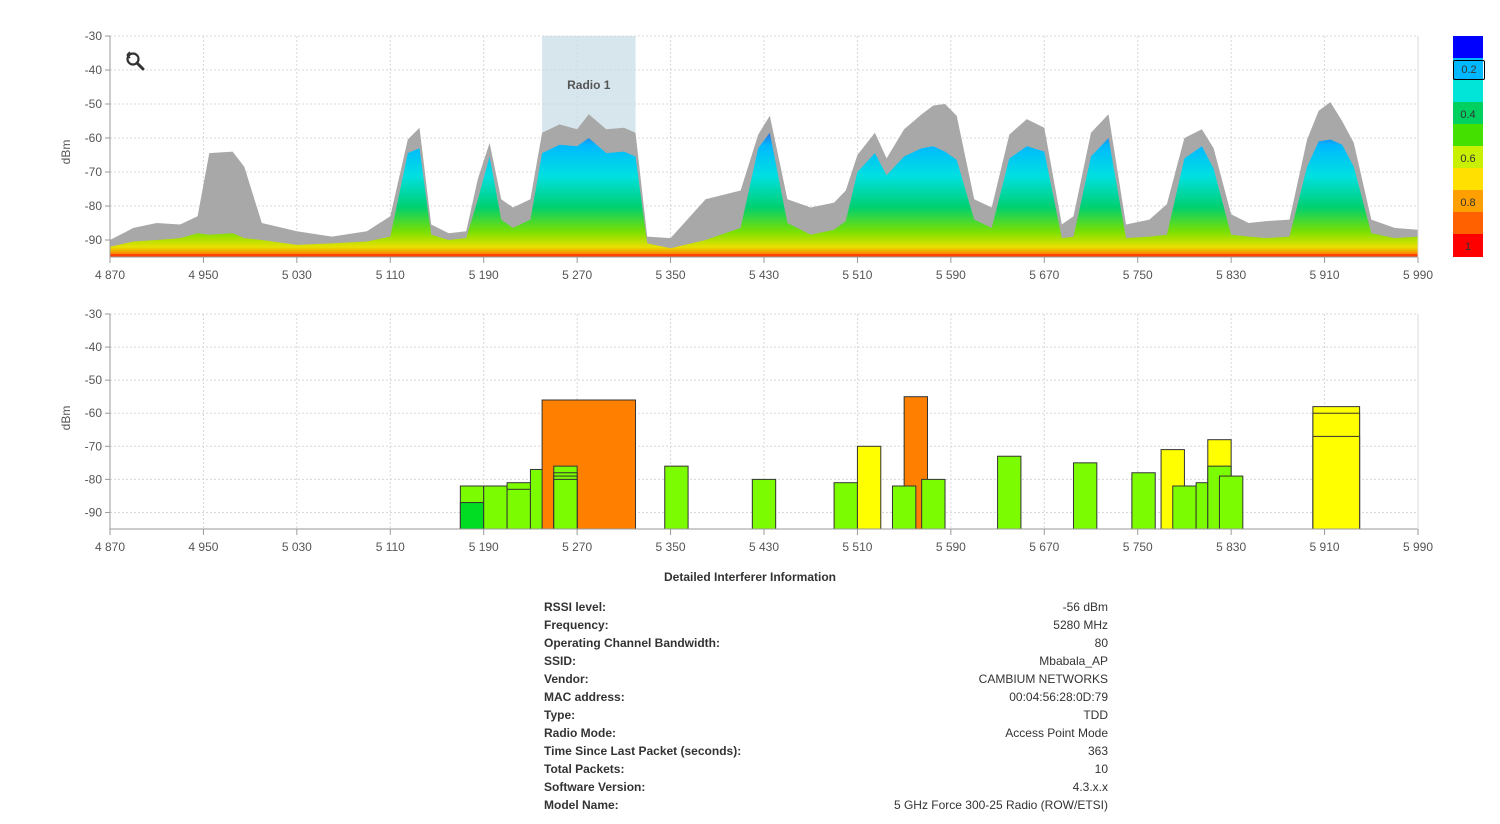 This screenshot has width=1500, height=824. Describe the element at coordinates (94, 240) in the screenshot. I see `y-tick-label: -90` at that location.